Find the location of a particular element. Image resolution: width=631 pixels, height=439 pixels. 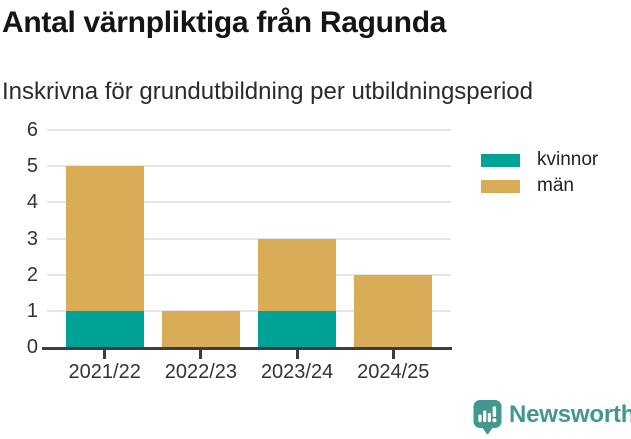

y-axis-tick-label: 1 is located at coordinates (32, 310).